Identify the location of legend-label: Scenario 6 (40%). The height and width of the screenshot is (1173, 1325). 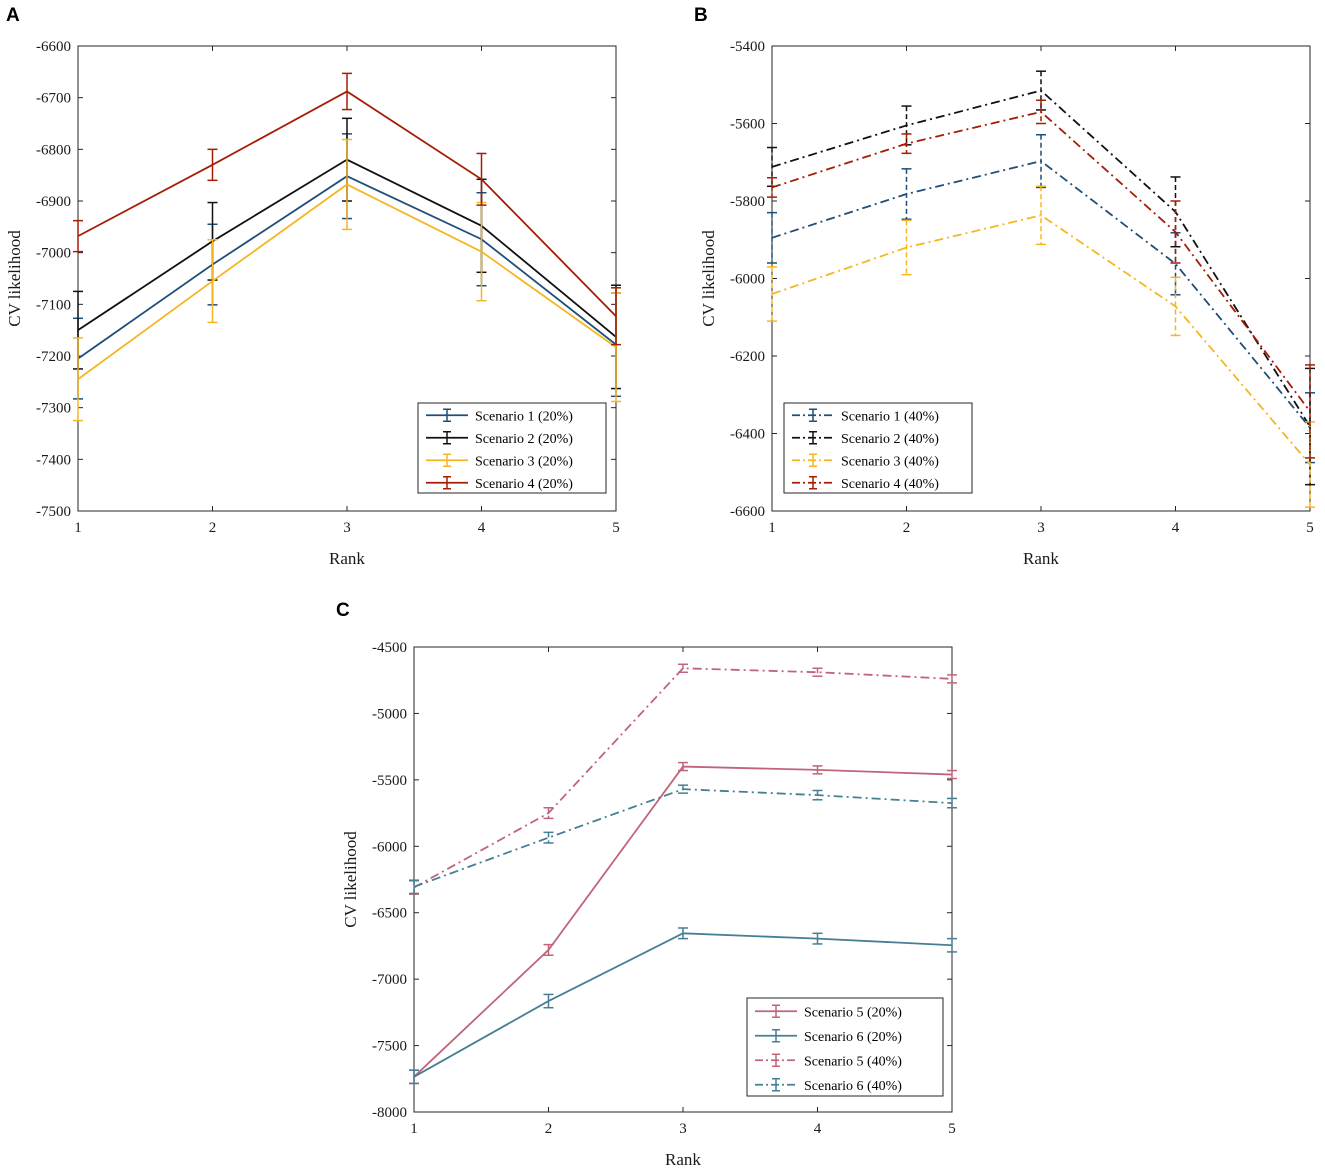
(853, 1086).